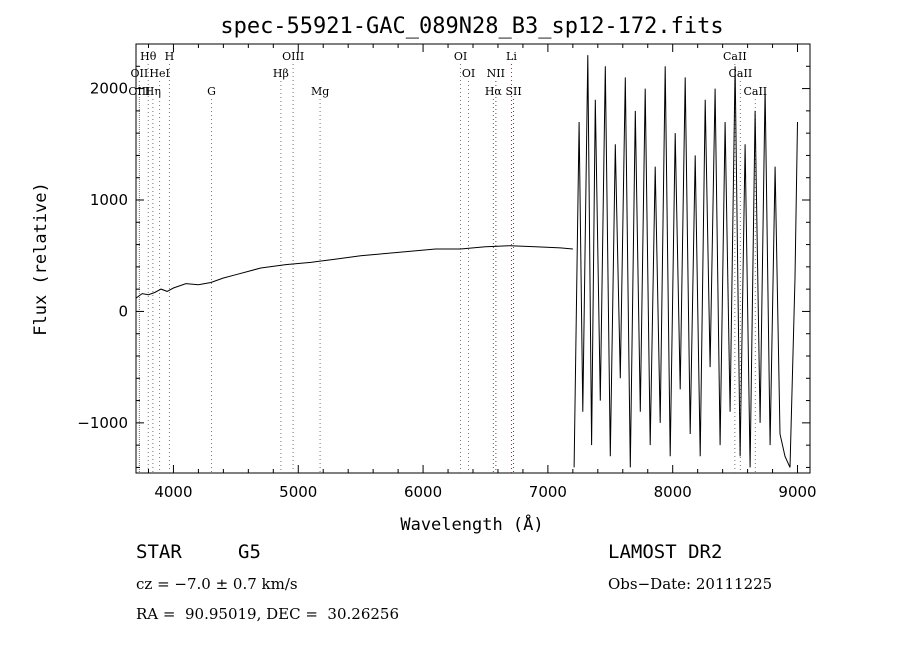 This screenshot has width=900, height=650. What do you see at coordinates (159, 73) in the screenshot?
I see `line-marker-label: HeI` at bounding box center [159, 73].